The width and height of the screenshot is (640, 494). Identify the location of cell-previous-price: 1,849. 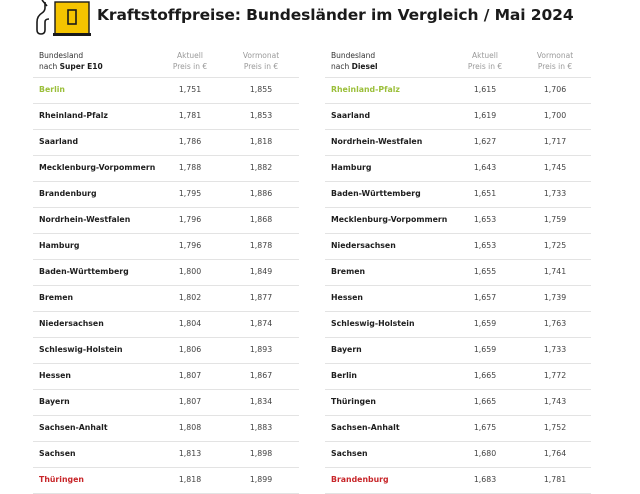
(261, 271).